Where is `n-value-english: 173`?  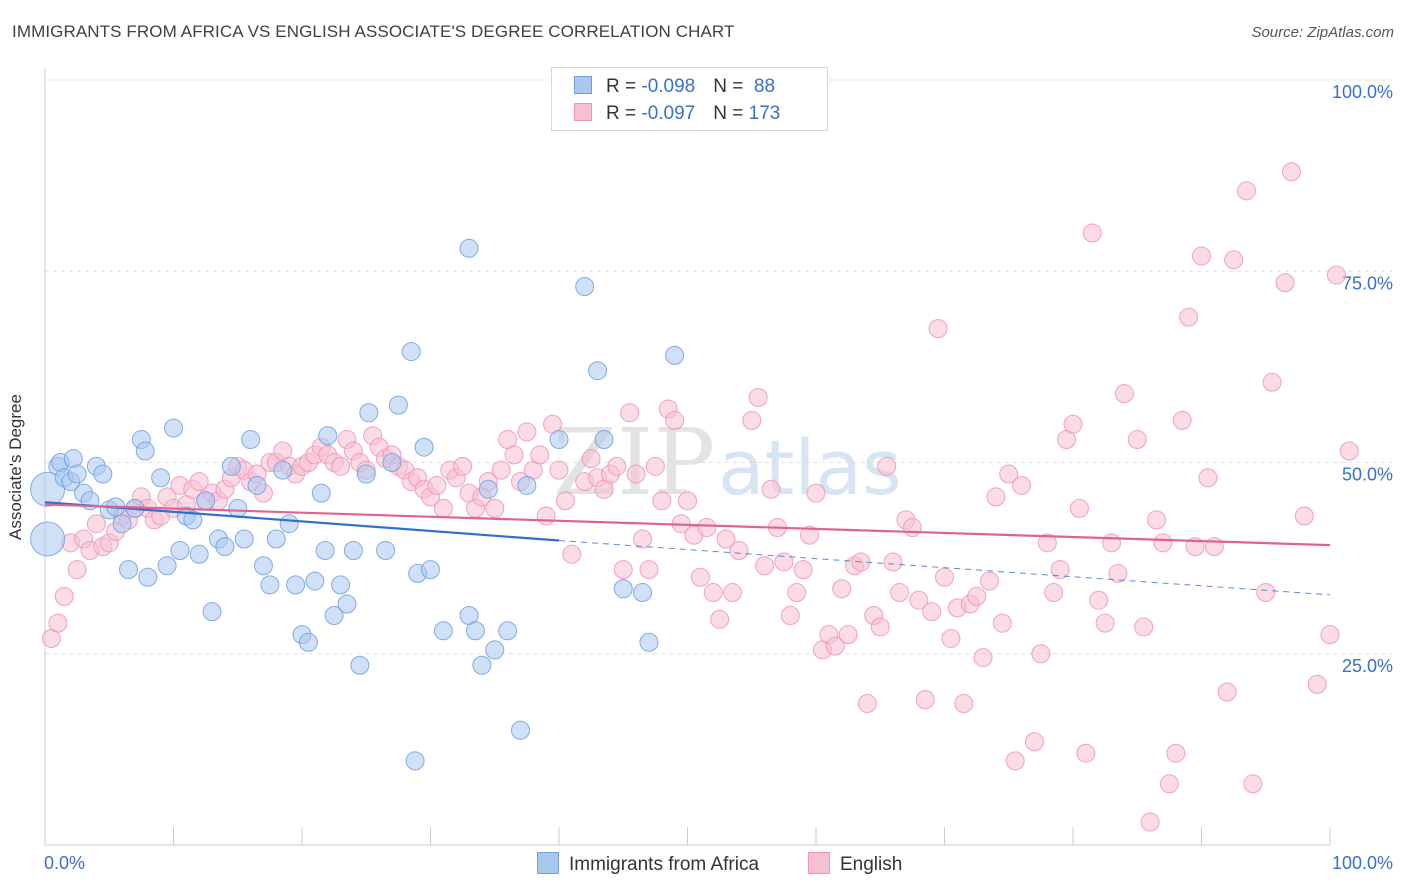
n-value-english: 173 is located at coordinates (764, 113).